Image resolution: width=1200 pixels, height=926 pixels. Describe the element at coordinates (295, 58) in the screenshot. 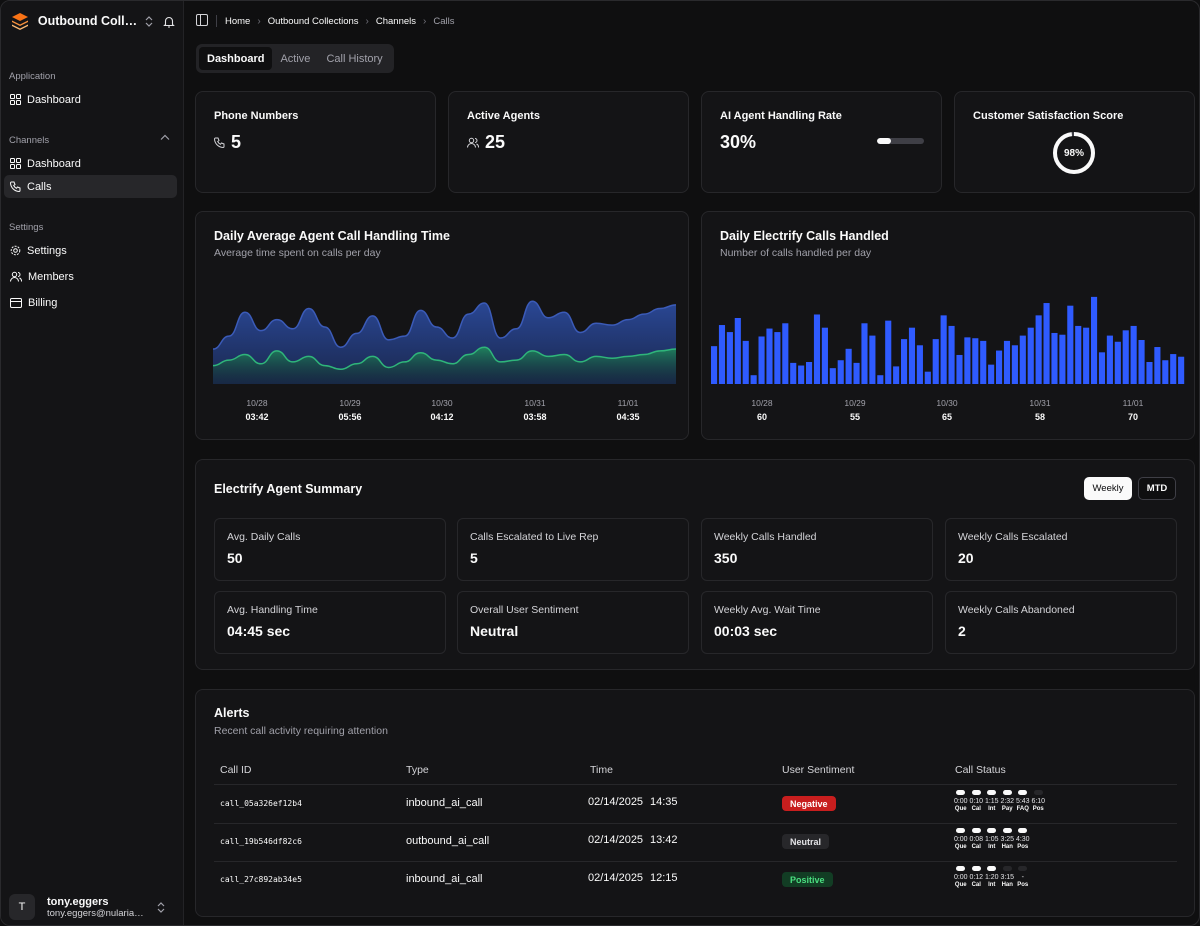

I see `tab-active: Active` at that location.